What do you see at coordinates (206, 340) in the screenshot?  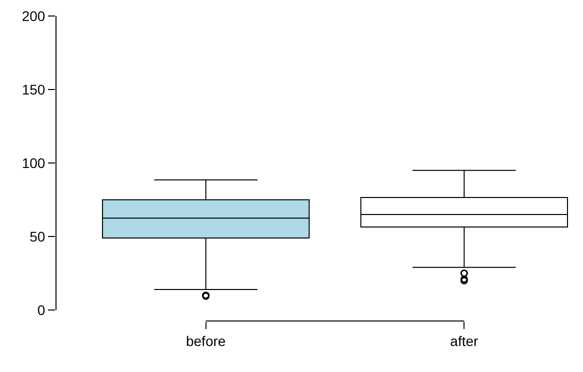 I see `x-tick-label: before` at bounding box center [206, 340].